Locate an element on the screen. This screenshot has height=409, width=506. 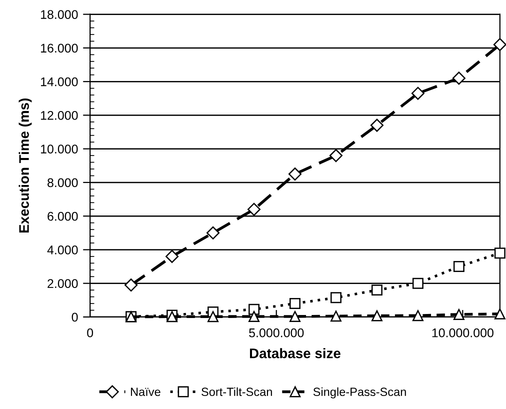
y-axis-title: Execution Time (ms) is located at coordinates (25, 165).